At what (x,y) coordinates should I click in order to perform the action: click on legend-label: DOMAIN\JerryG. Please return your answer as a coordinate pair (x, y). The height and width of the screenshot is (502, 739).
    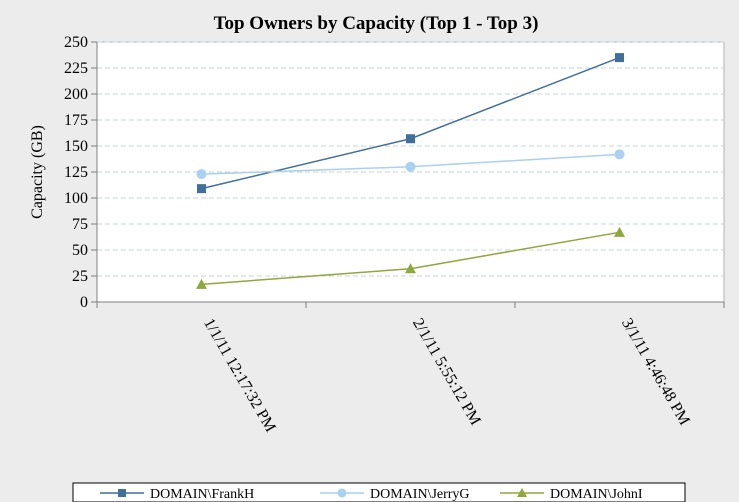
    Looking at the image, I should click on (420, 494).